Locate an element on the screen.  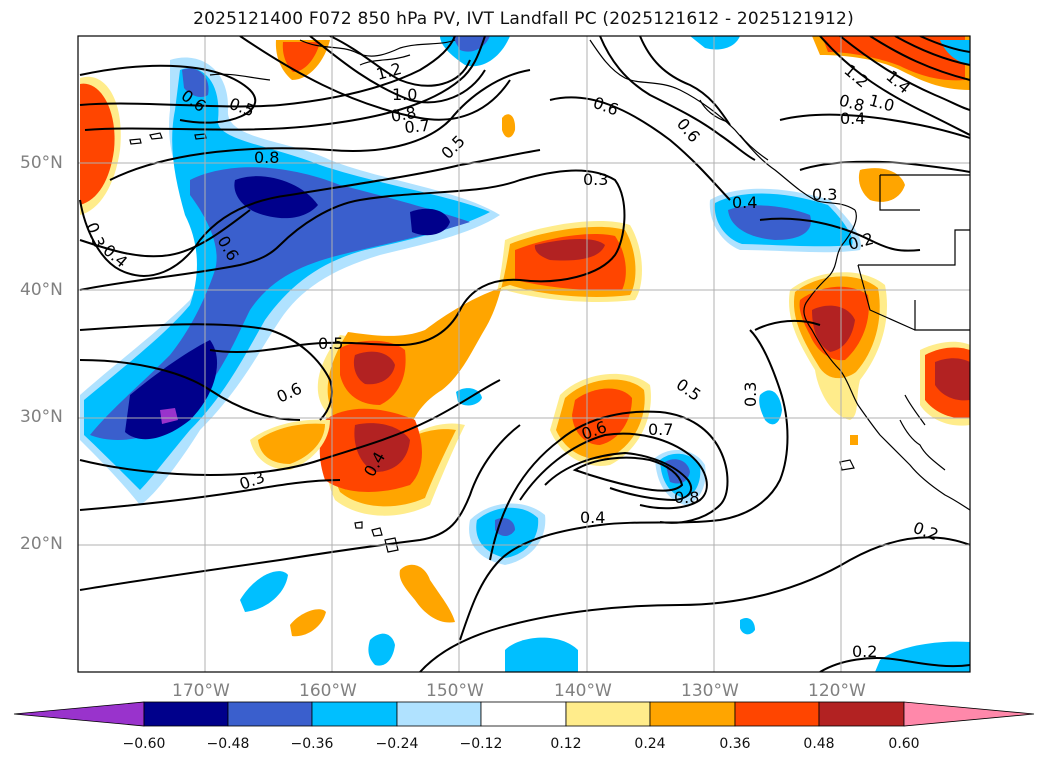
lon-label-120w: 120°W is located at coordinates (837, 691).